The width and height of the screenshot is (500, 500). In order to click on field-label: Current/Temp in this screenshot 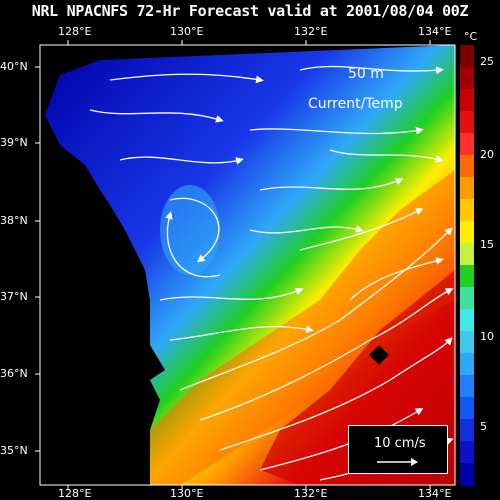, I will do `click(355, 104)`.